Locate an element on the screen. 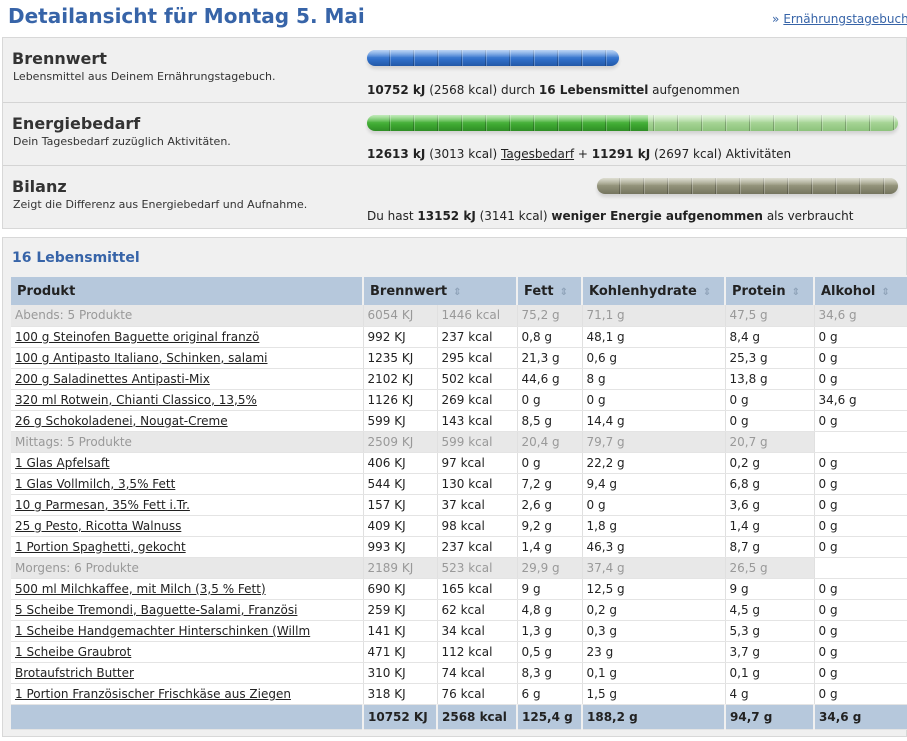 The width and height of the screenshot is (907, 741). cell-kcal: 97 kcal is located at coordinates (477, 463).